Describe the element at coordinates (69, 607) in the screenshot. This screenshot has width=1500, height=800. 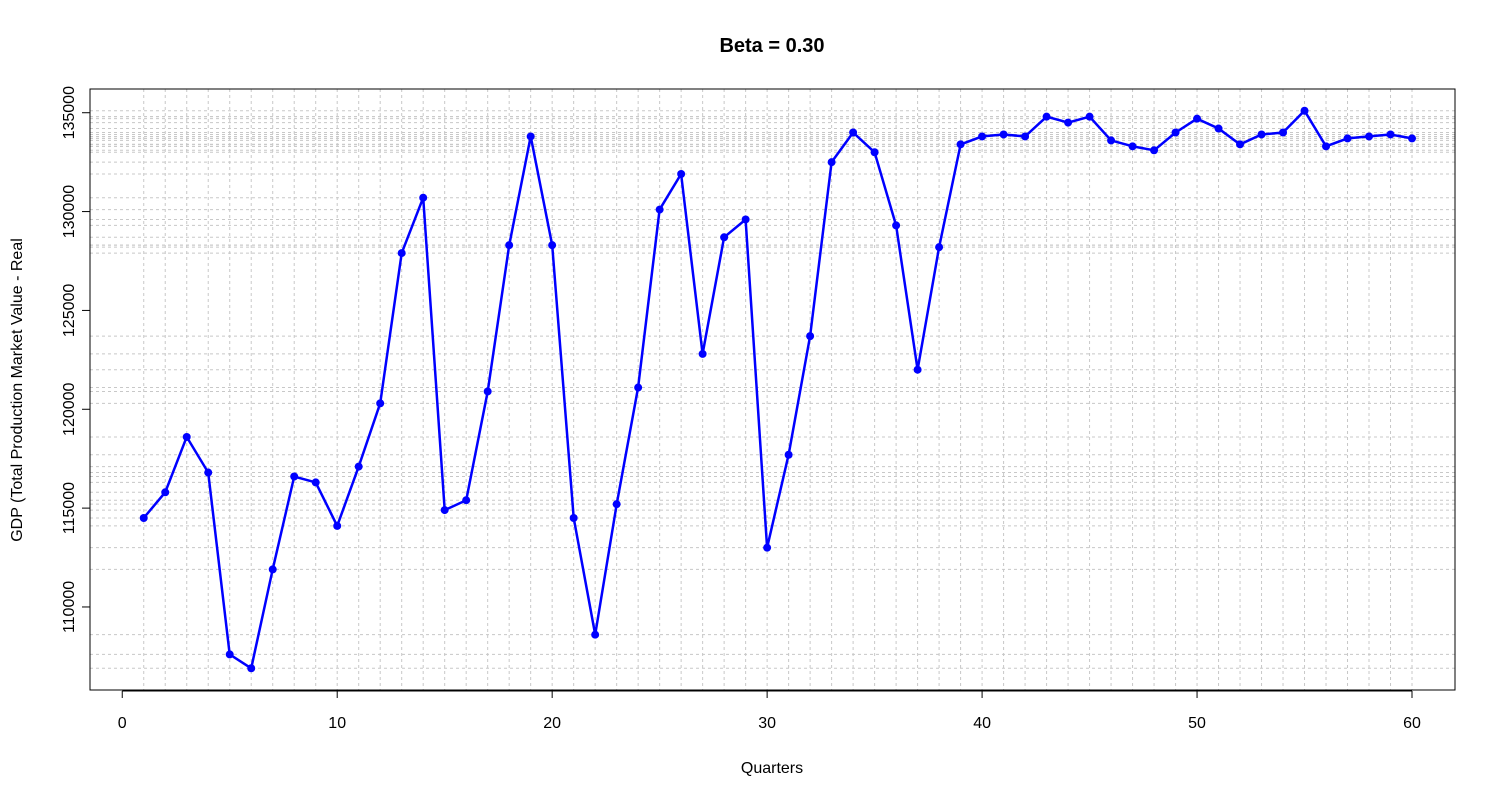
I see `y-tick-label: 110000` at that location.